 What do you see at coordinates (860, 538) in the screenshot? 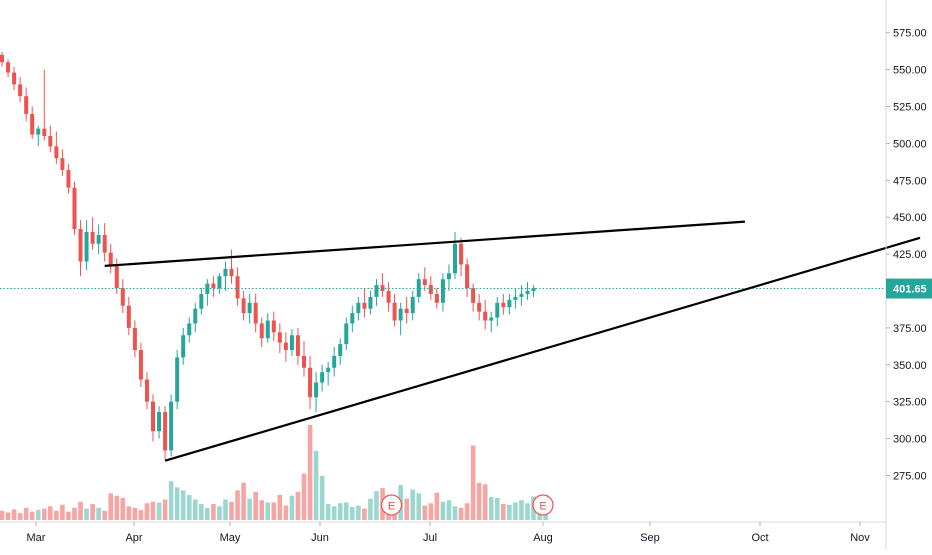
I see `x-tick-label: Nov` at bounding box center [860, 538].